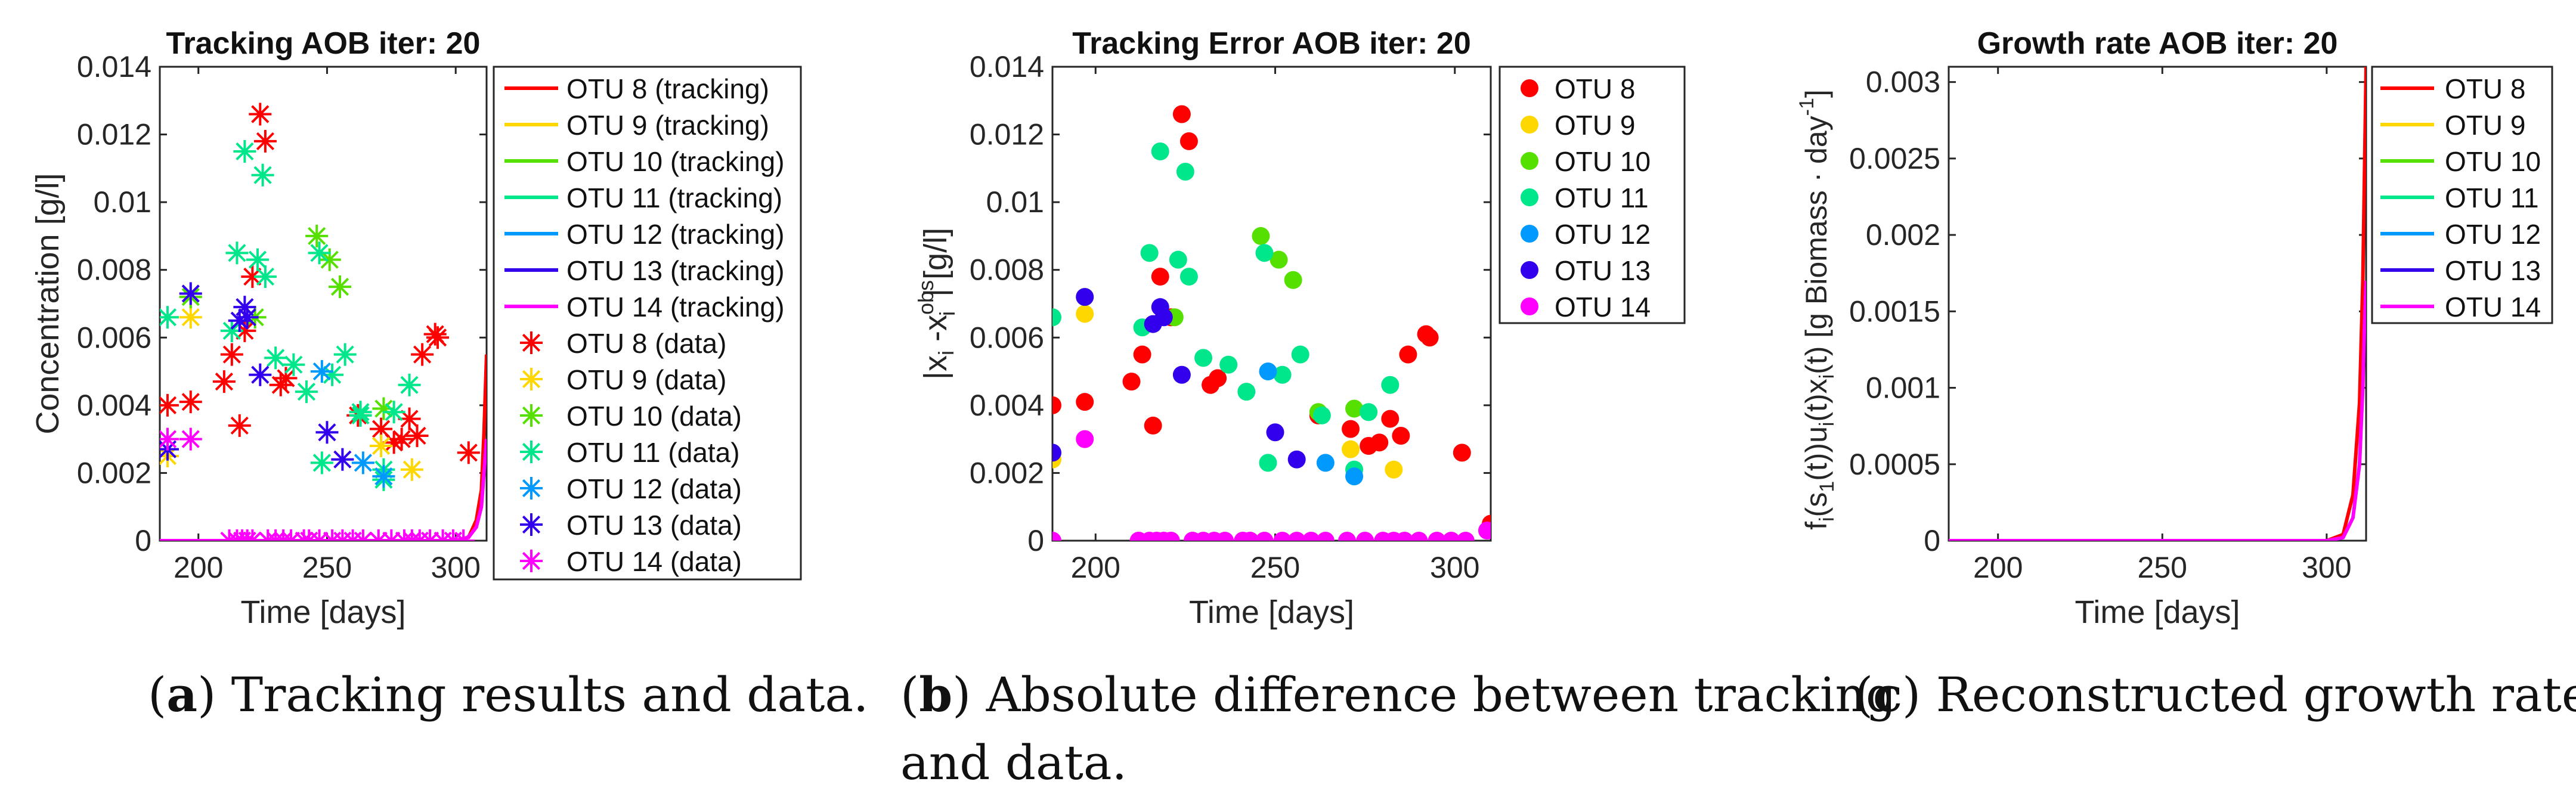 This screenshot has width=2576, height=797. Describe the element at coordinates (114, 405) in the screenshot. I see `y-tick-label: 0.004` at that location.